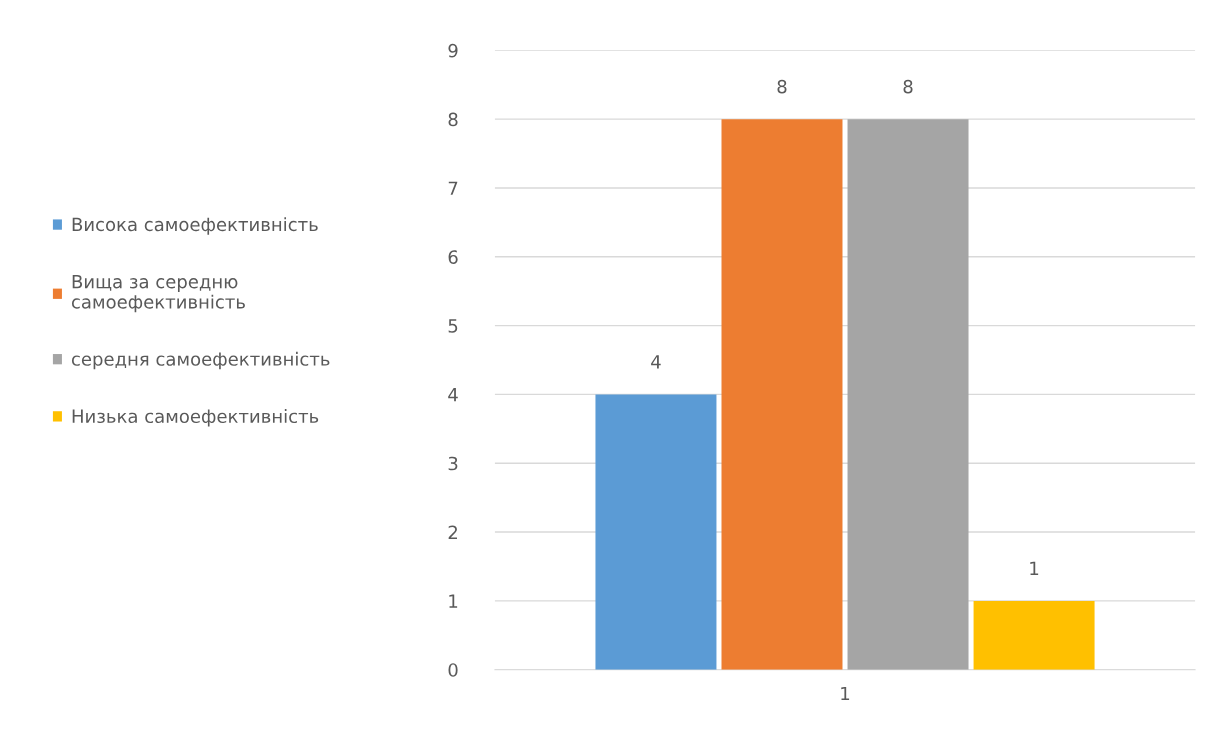  I want to click on legend-label: середня самоефективність, so click(200, 360).